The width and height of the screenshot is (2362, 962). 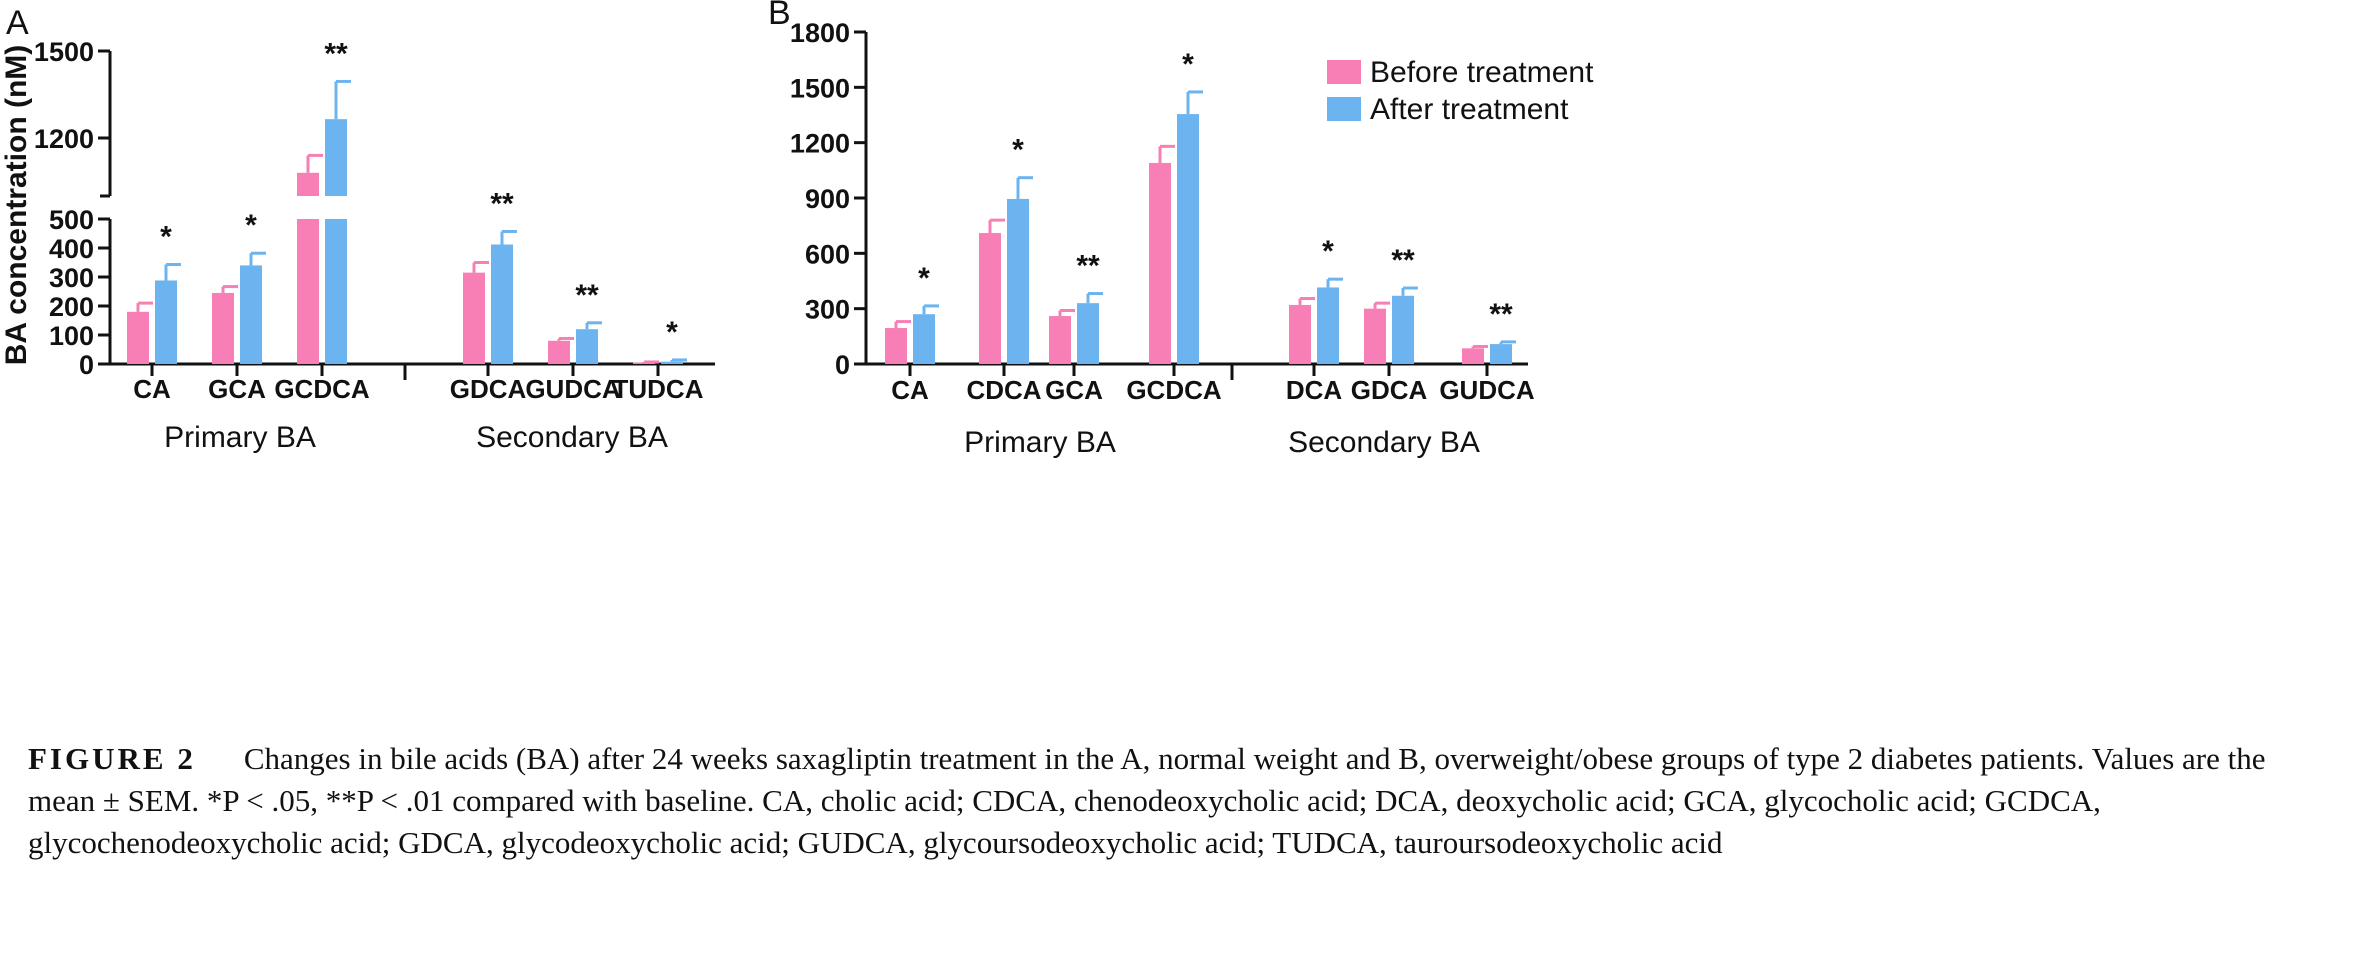 What do you see at coordinates (827, 310) in the screenshot?
I see `y-tick-label-b: 300` at bounding box center [827, 310].